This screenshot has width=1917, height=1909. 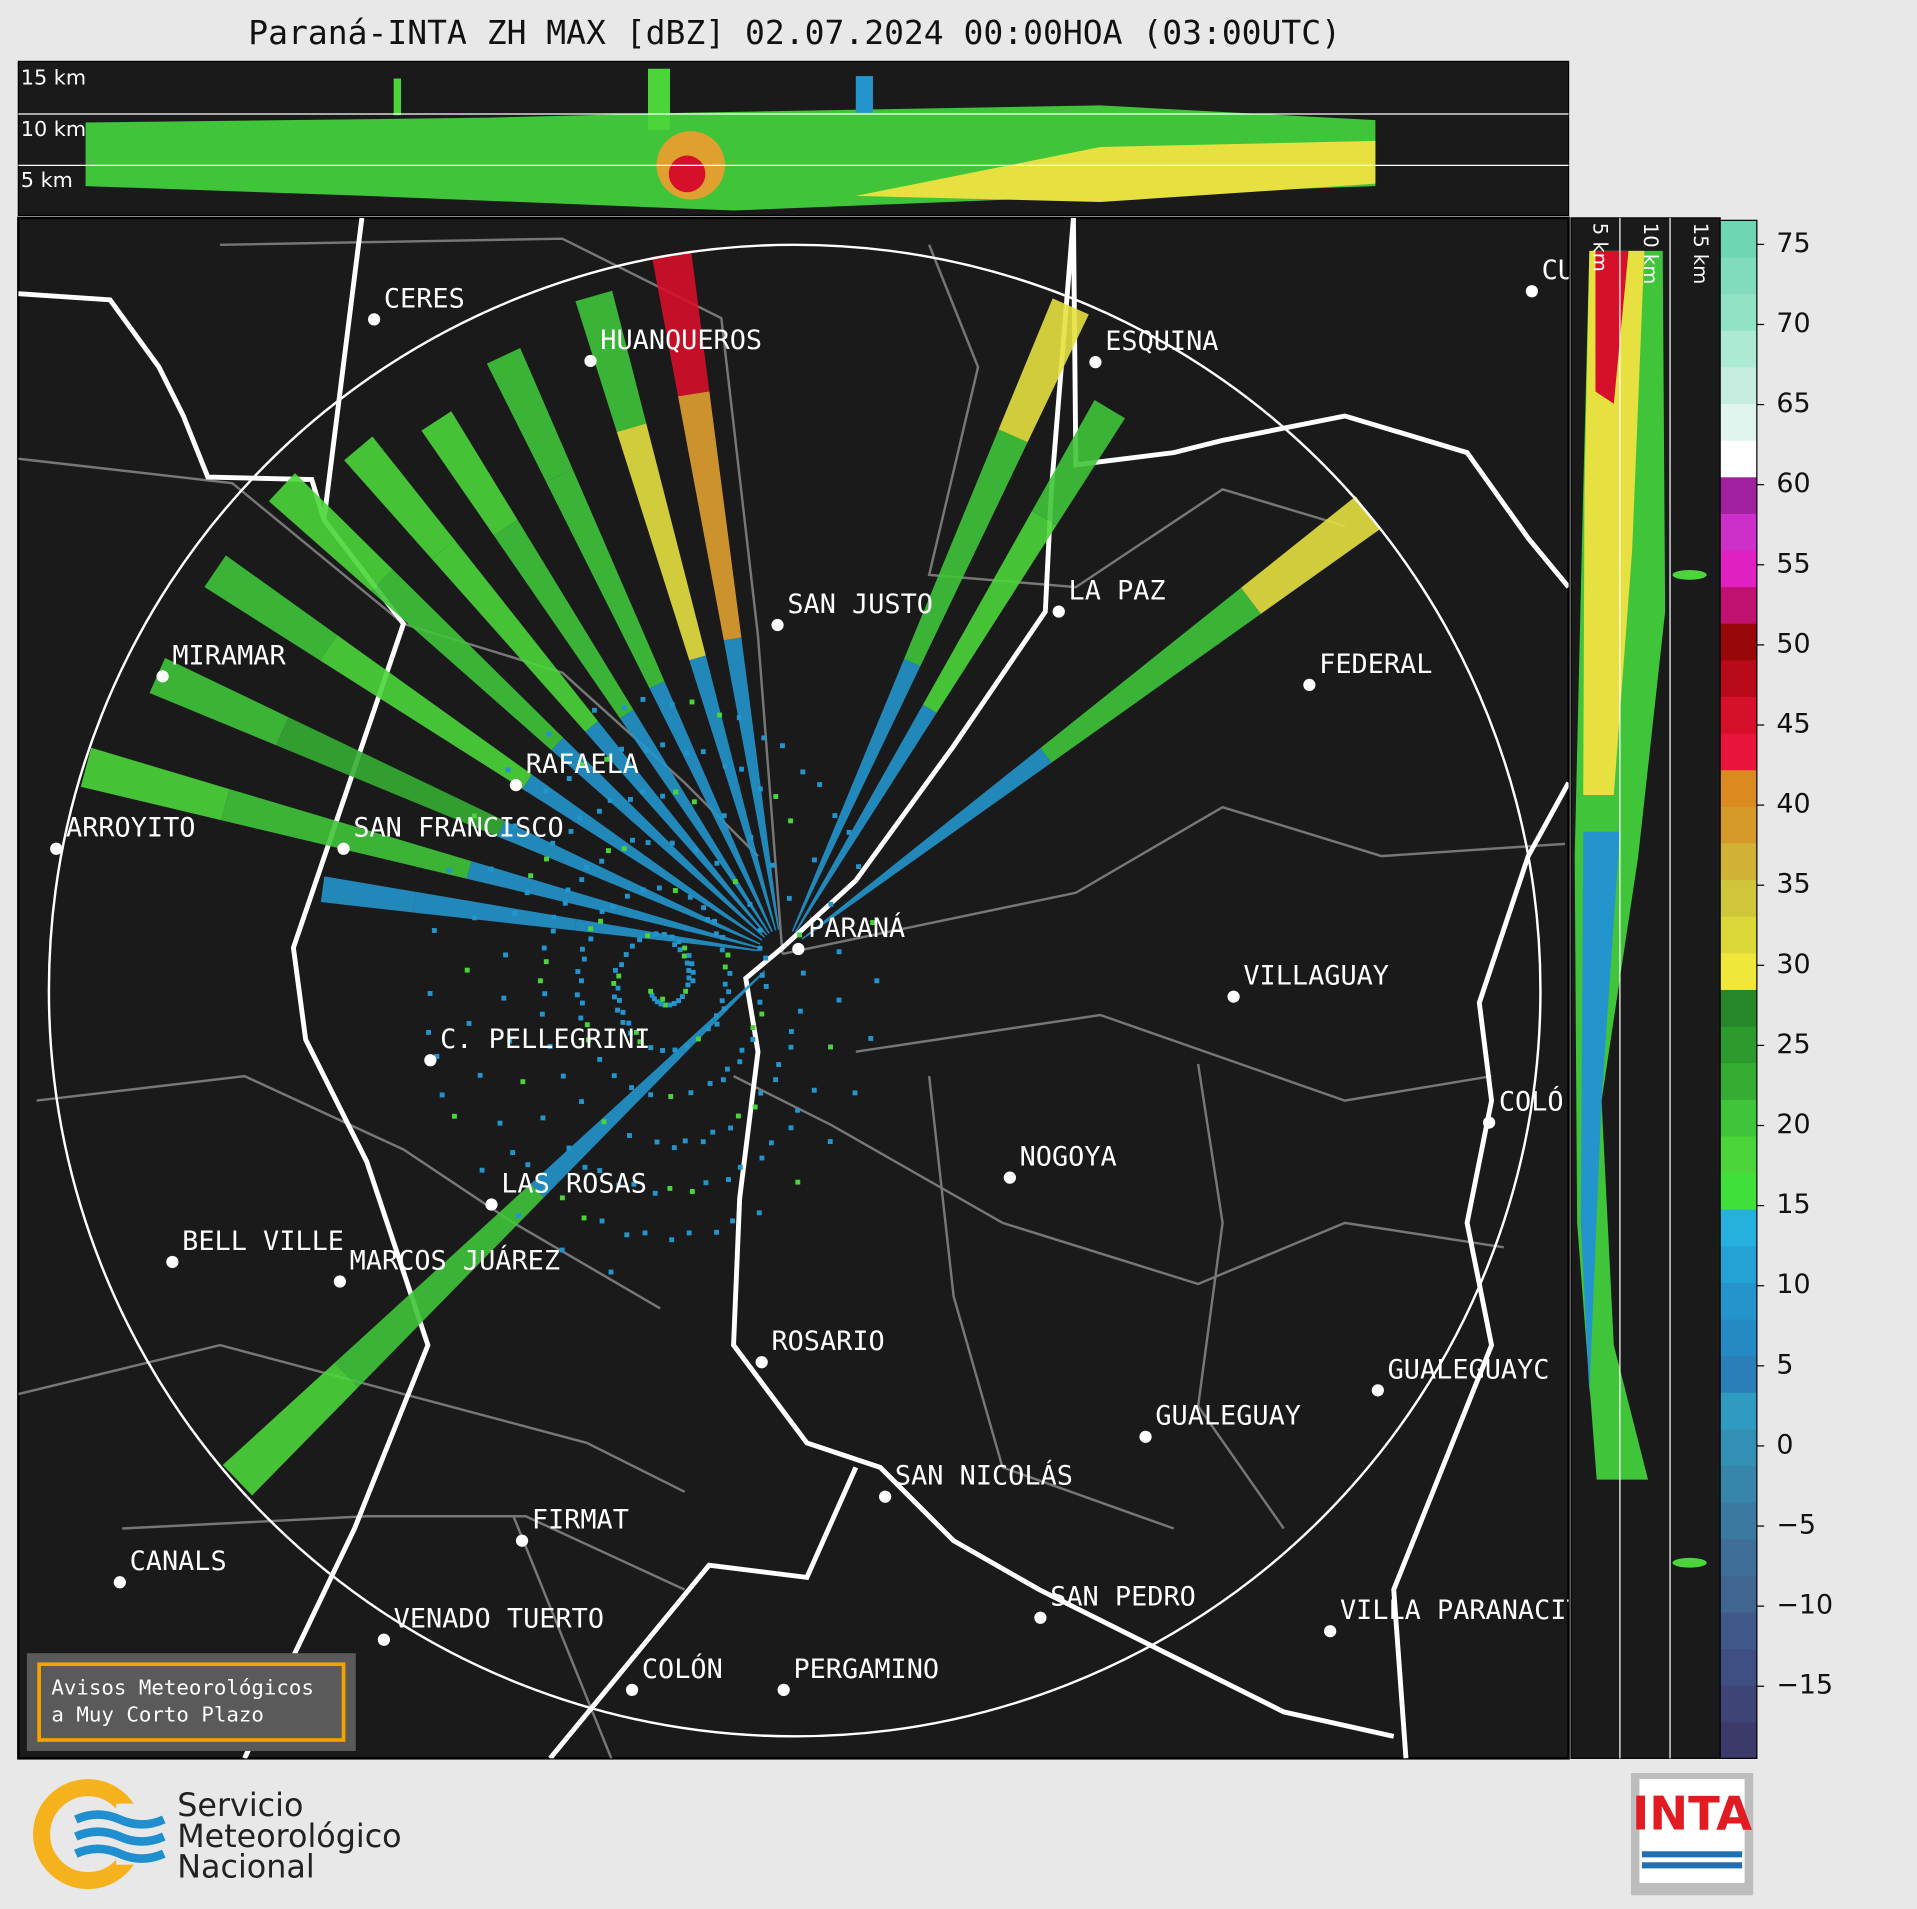 I want to click on top-echo, so click(x=730, y=139).